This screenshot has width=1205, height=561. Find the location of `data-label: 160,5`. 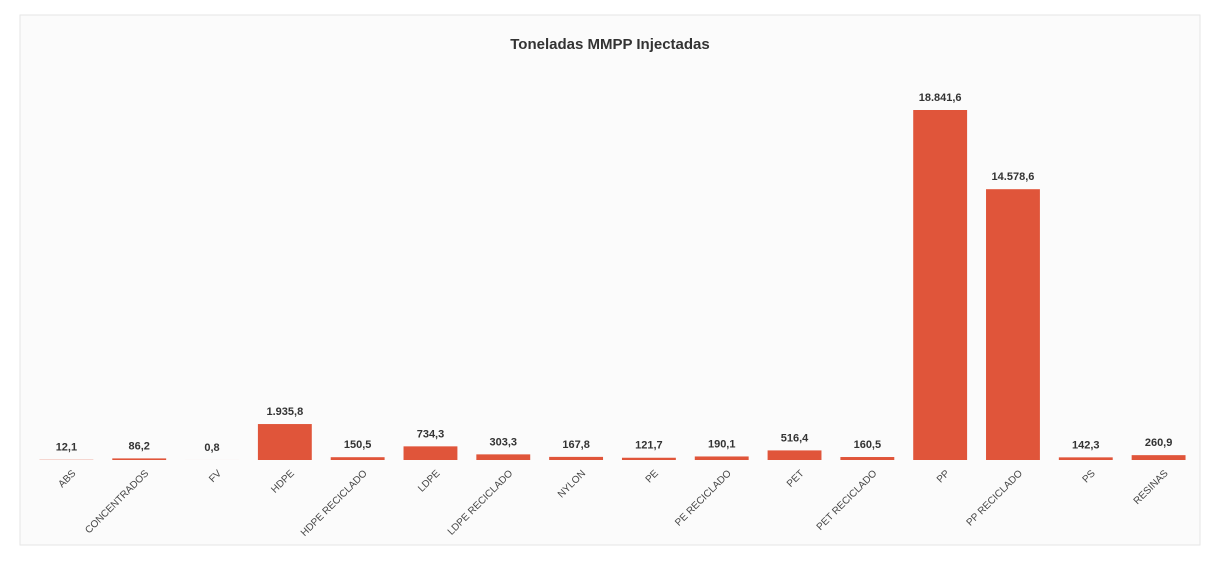

data-label: 160,5 is located at coordinates (868, 445).